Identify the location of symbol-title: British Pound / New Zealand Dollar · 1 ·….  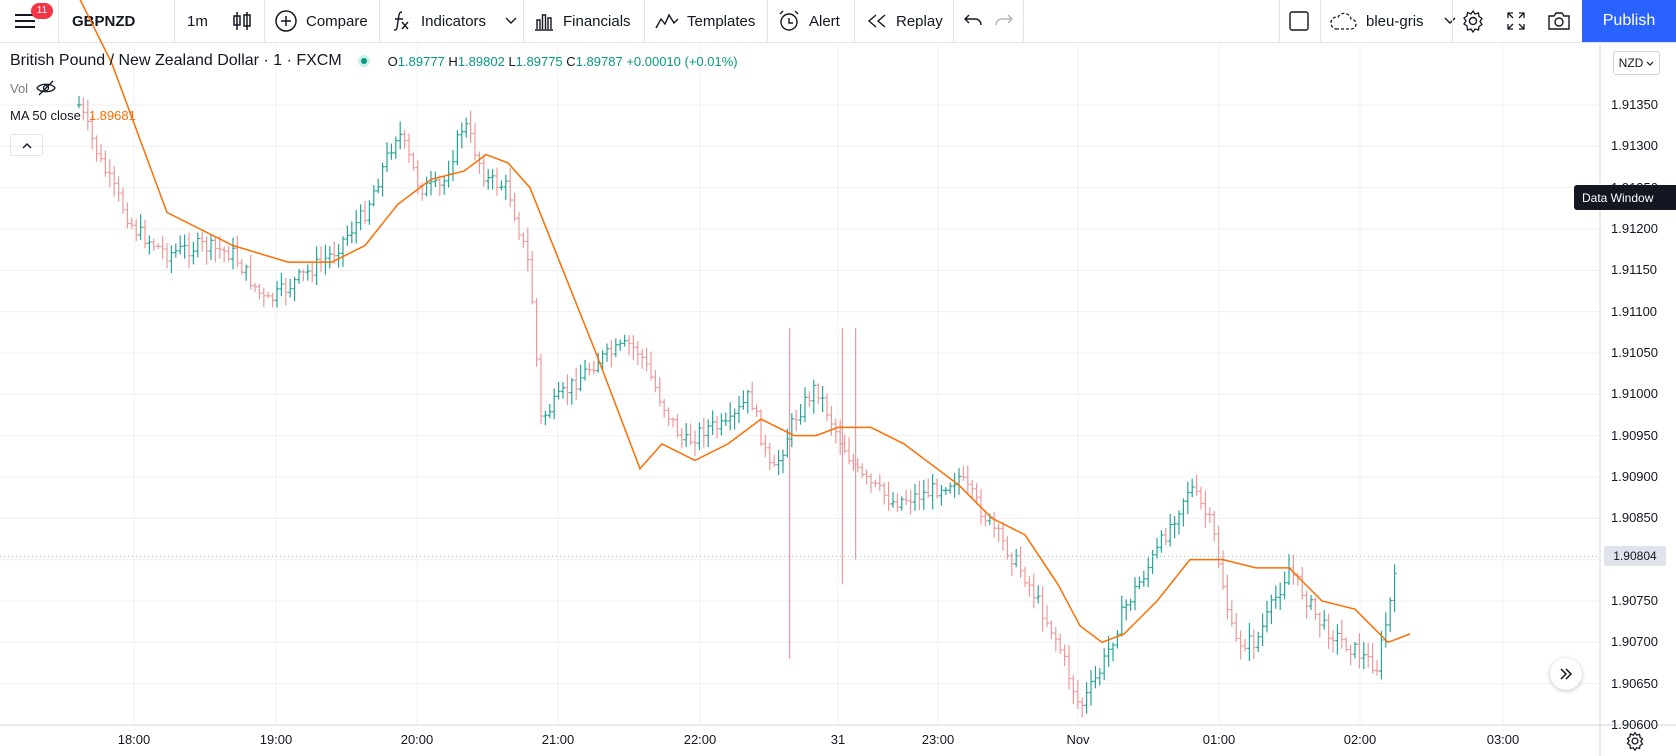
(176, 60).